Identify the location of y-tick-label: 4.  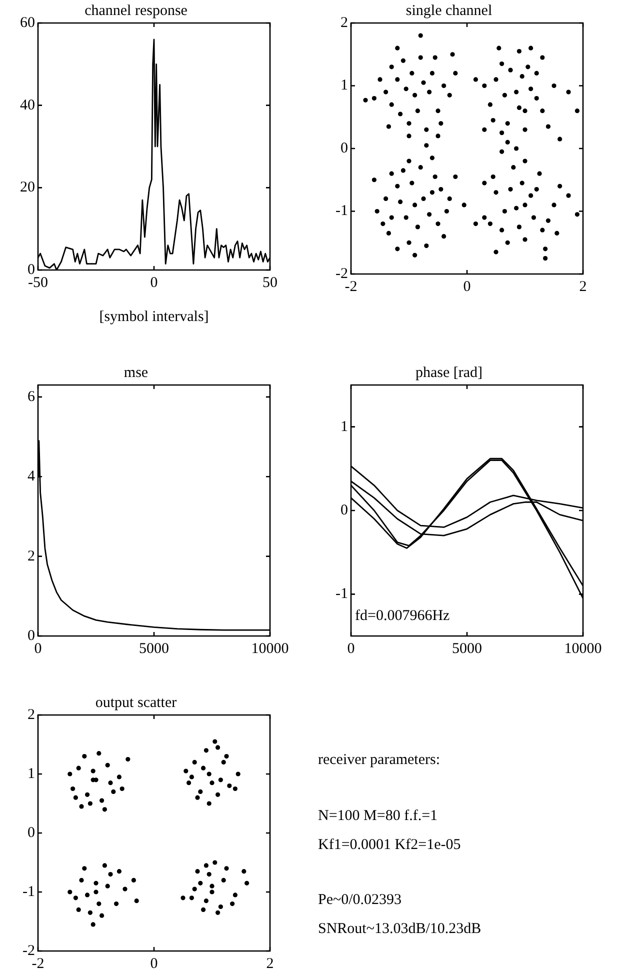
(32, 476).